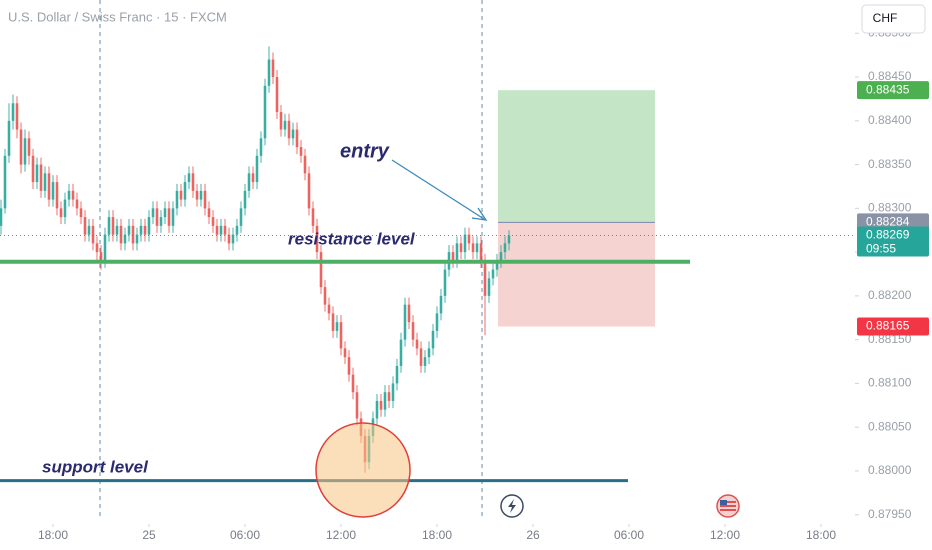 The image size is (932, 550). Describe the element at coordinates (890, 295) in the screenshot. I see `y-tick-label: 0.88200` at that location.